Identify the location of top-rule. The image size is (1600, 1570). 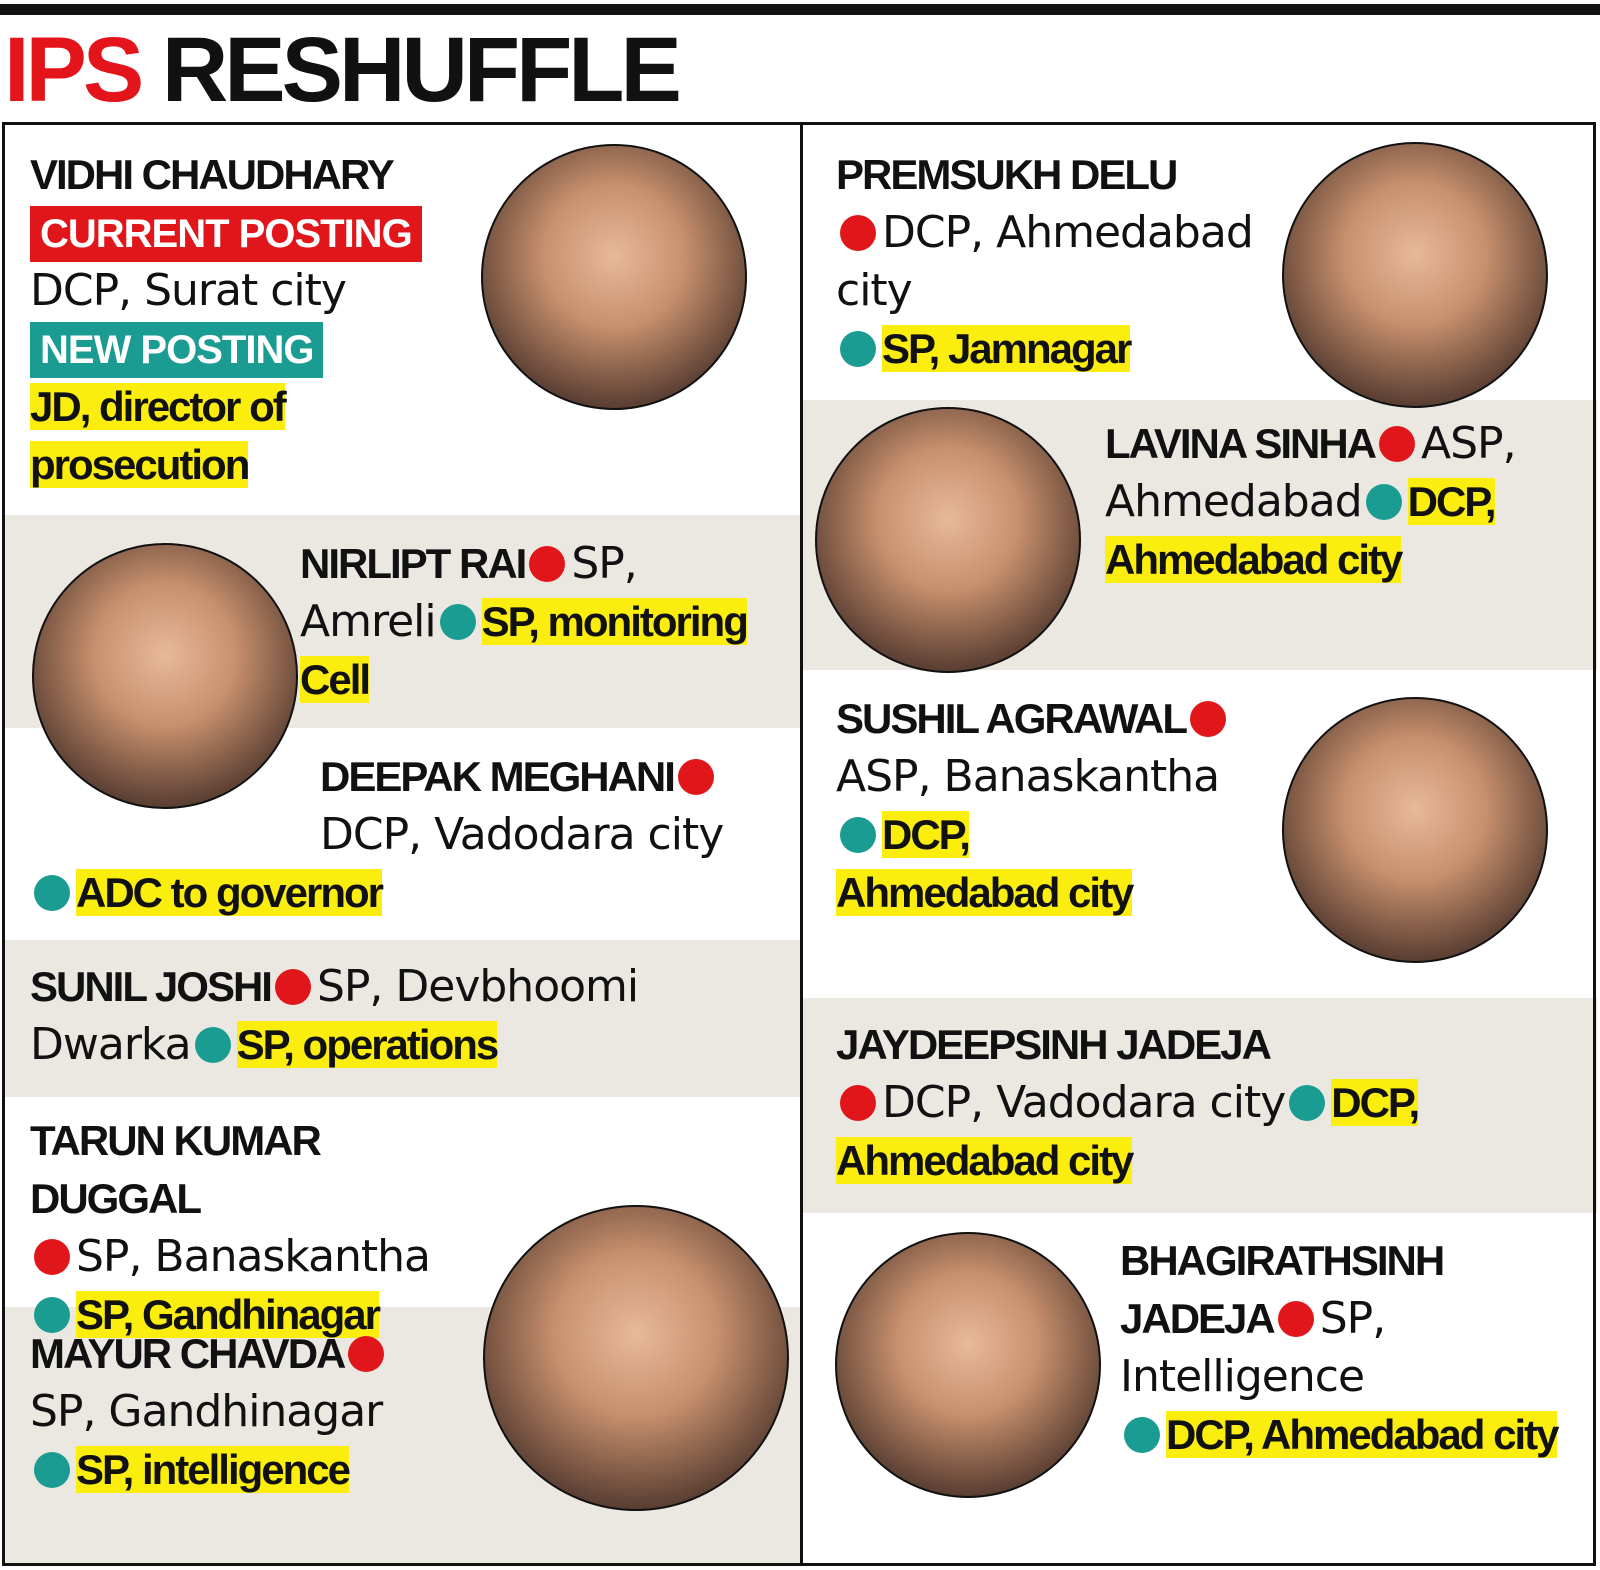
(800, 9).